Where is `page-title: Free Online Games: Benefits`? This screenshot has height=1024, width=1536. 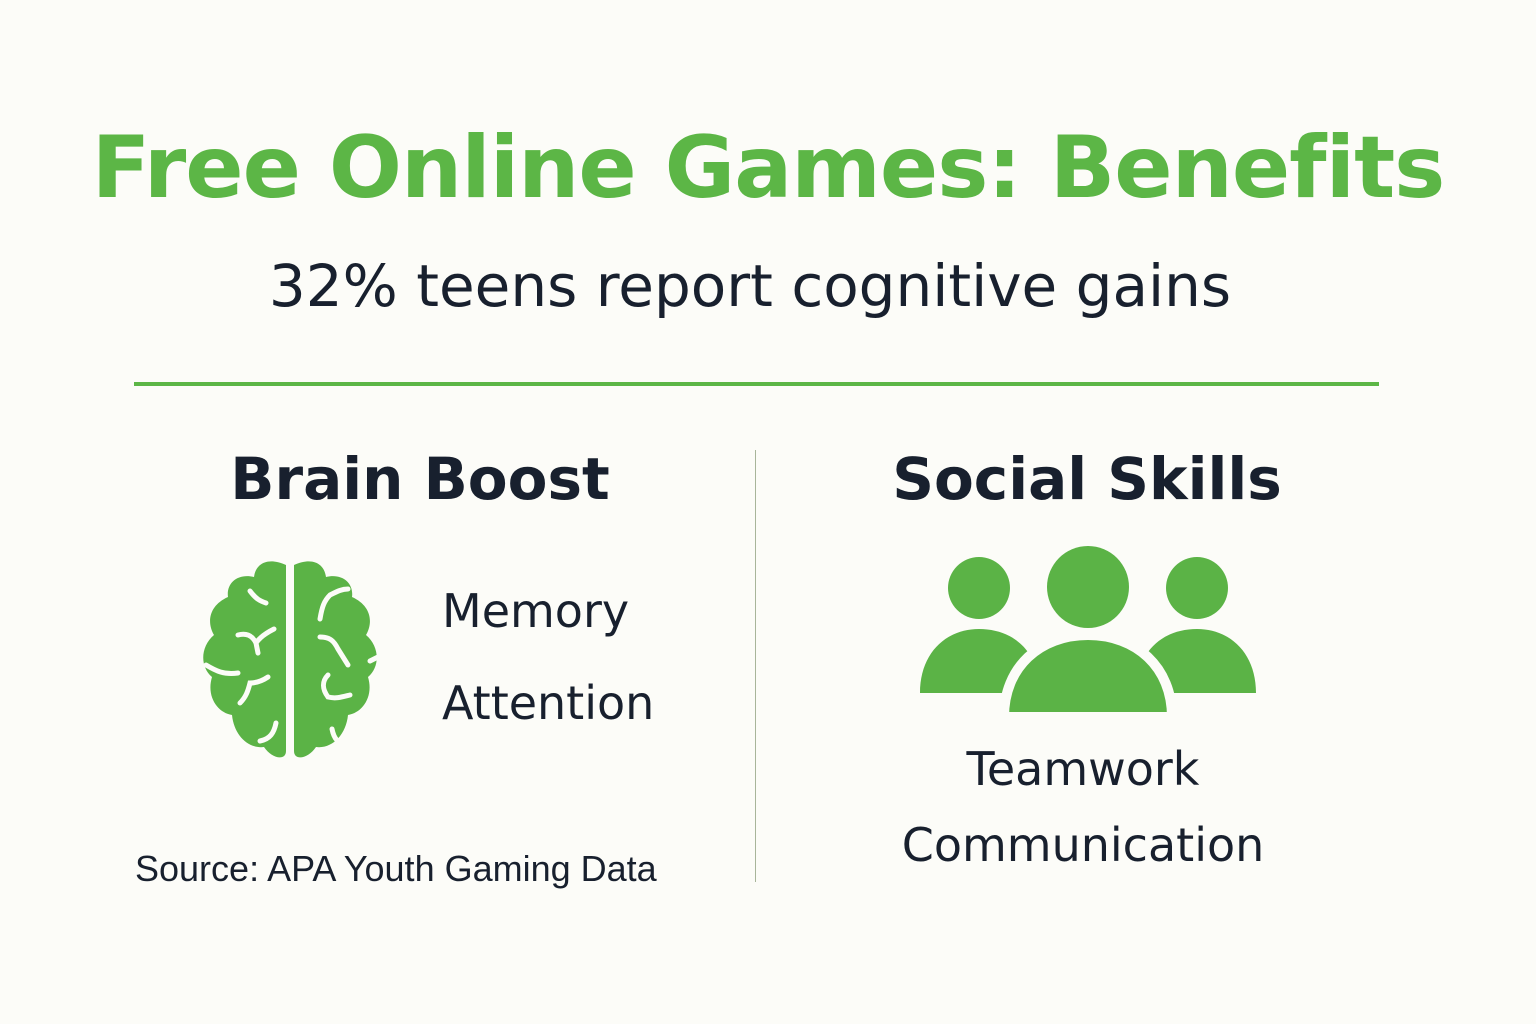 page-title: Free Online Games: Benefits is located at coordinates (768, 168).